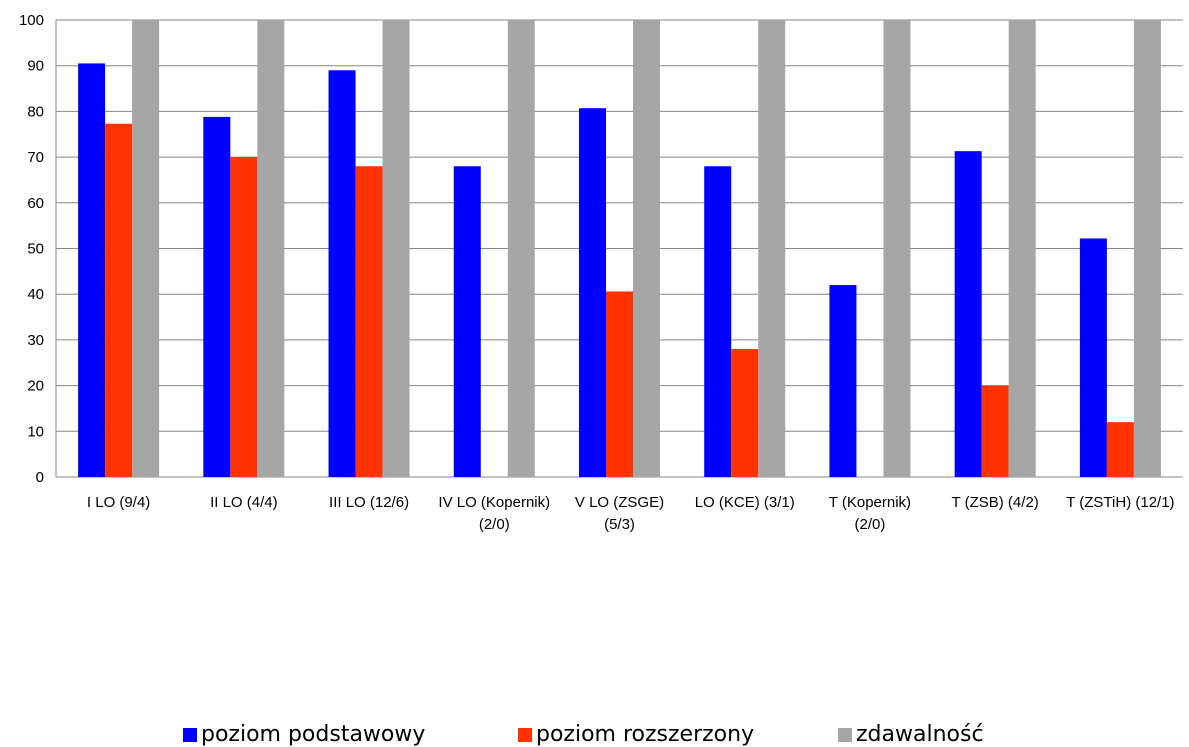  I want to click on y-tick-label-100: 100, so click(31, 20).